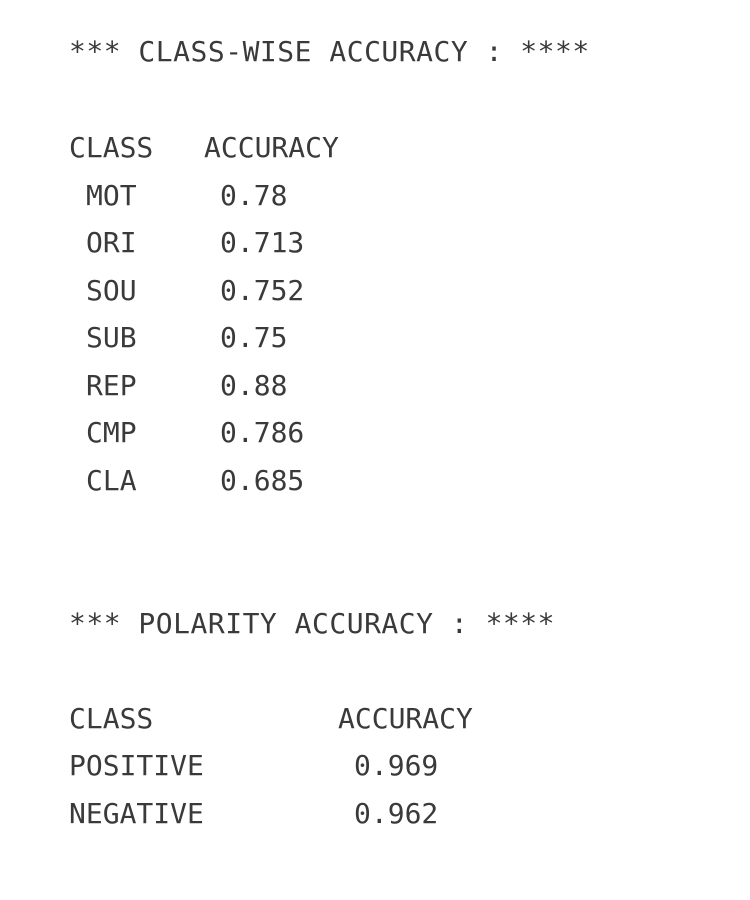 Image resolution: width=750 pixels, height=900 pixels. Describe the element at coordinates (396, 765) in the screenshot. I see `accuracy-cell: 0.969` at that location.